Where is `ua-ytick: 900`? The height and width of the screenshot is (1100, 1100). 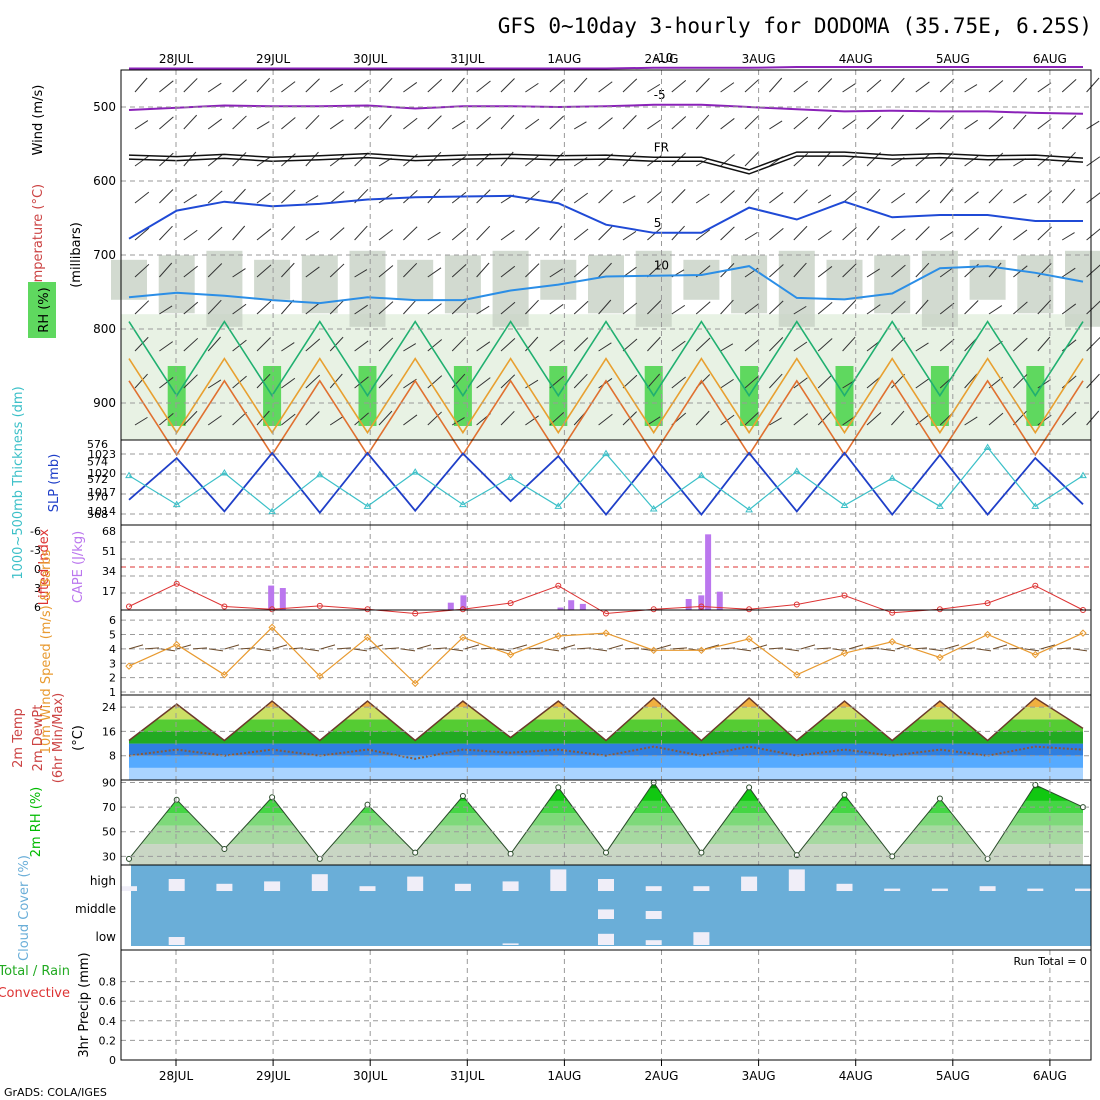
ua-ytick: 900 is located at coordinates (104, 403).